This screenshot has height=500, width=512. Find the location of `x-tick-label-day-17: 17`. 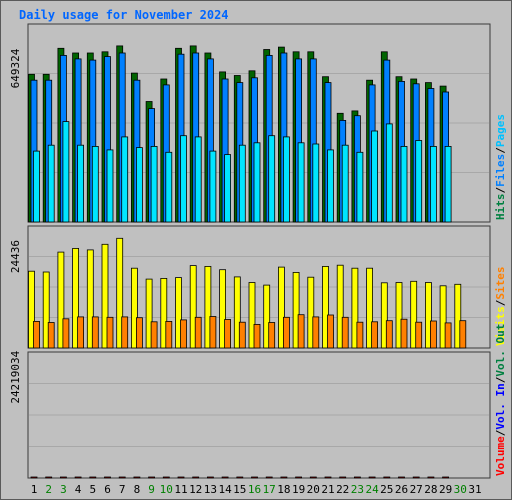

x-tick-label-day-17: 17 is located at coordinates (269, 489).